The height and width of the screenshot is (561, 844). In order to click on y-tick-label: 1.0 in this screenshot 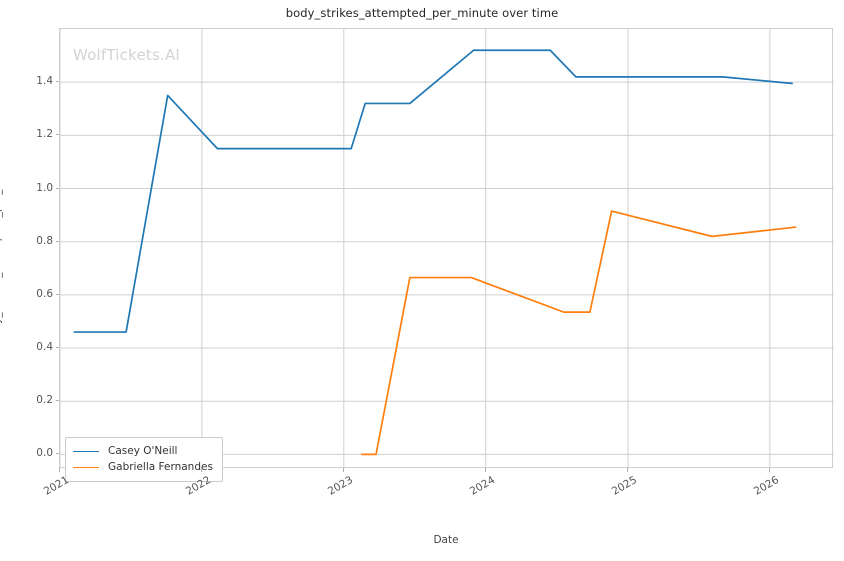, I will do `click(44, 187)`.